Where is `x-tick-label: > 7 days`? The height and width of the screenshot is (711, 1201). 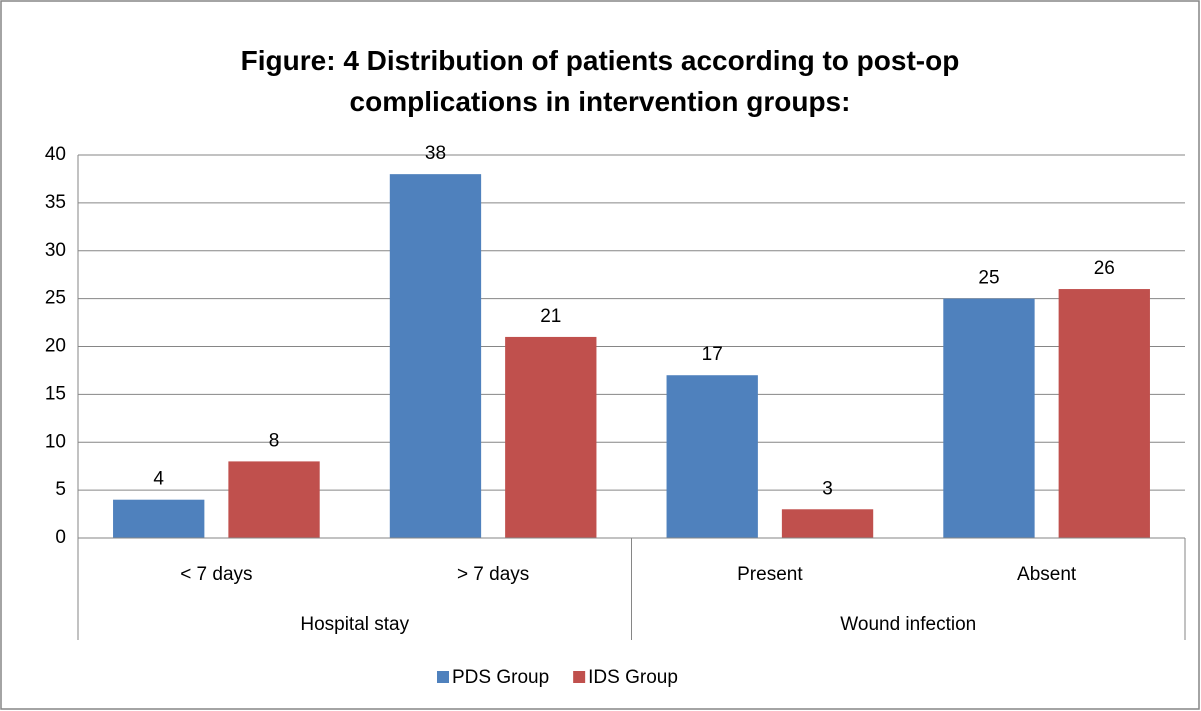
x-tick-label: > 7 days is located at coordinates (493, 574).